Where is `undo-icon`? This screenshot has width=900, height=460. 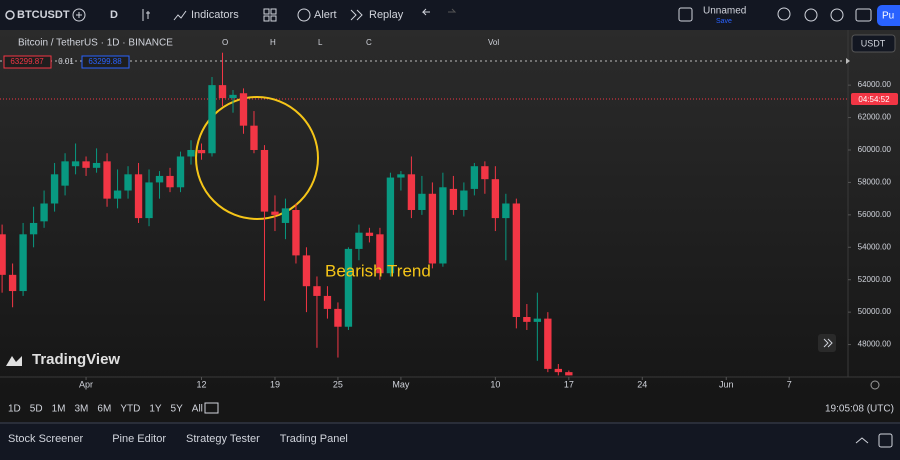
undo-icon is located at coordinates (425, 12).